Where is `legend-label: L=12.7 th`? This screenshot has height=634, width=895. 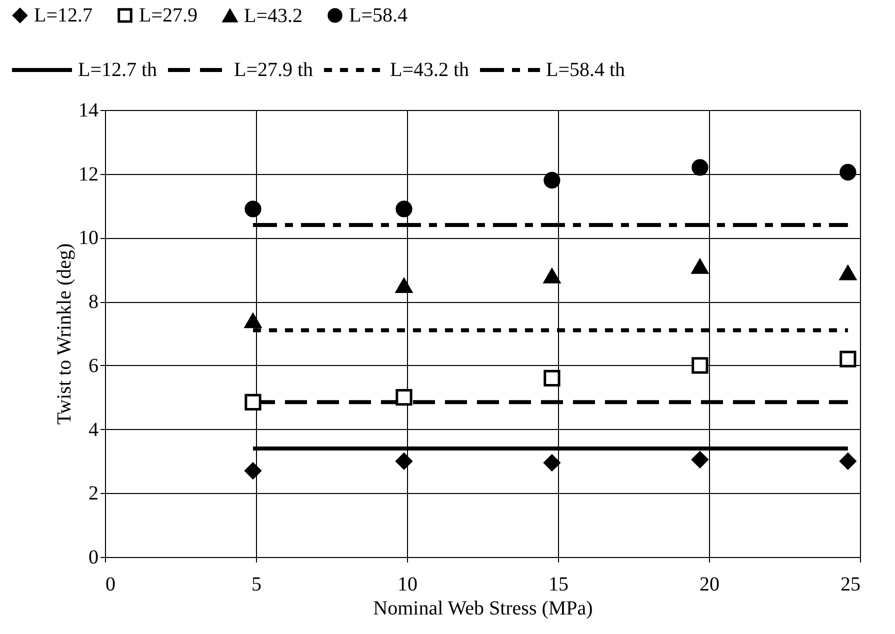
legend-label: L=12.7 th is located at coordinates (118, 70).